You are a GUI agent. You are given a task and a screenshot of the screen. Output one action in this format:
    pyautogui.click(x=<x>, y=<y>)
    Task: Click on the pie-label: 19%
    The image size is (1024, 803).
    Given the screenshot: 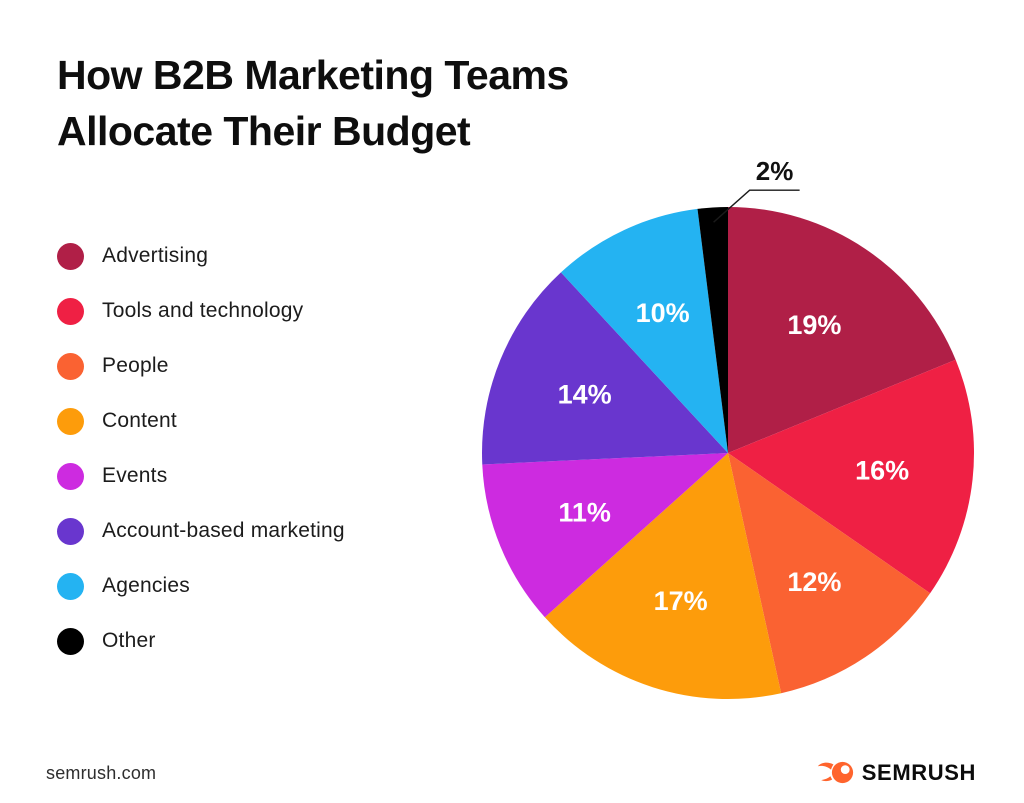 What is the action you would take?
    pyautogui.click(x=814, y=325)
    